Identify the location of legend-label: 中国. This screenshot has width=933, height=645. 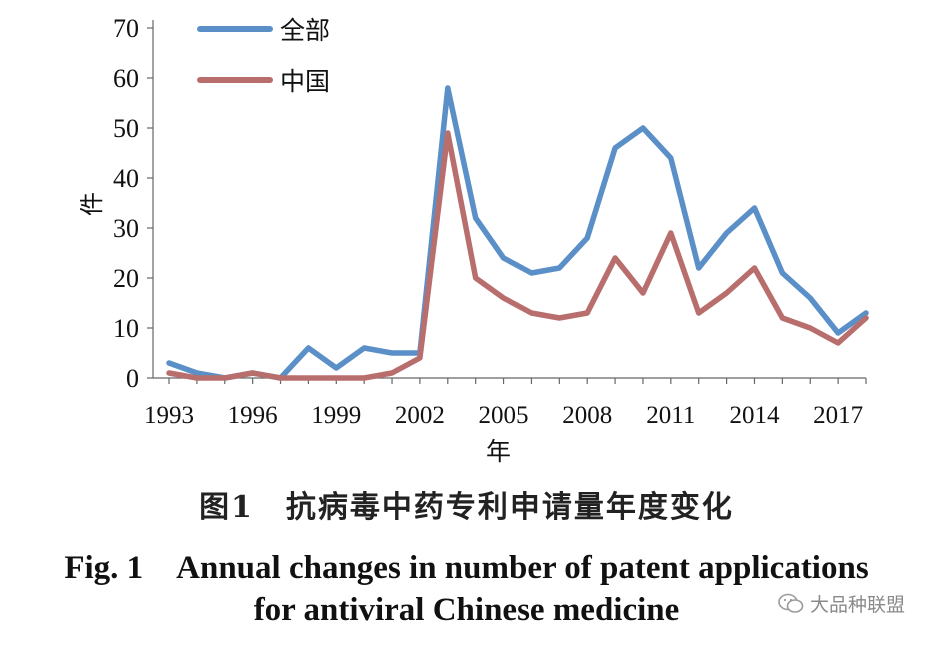
(305, 81).